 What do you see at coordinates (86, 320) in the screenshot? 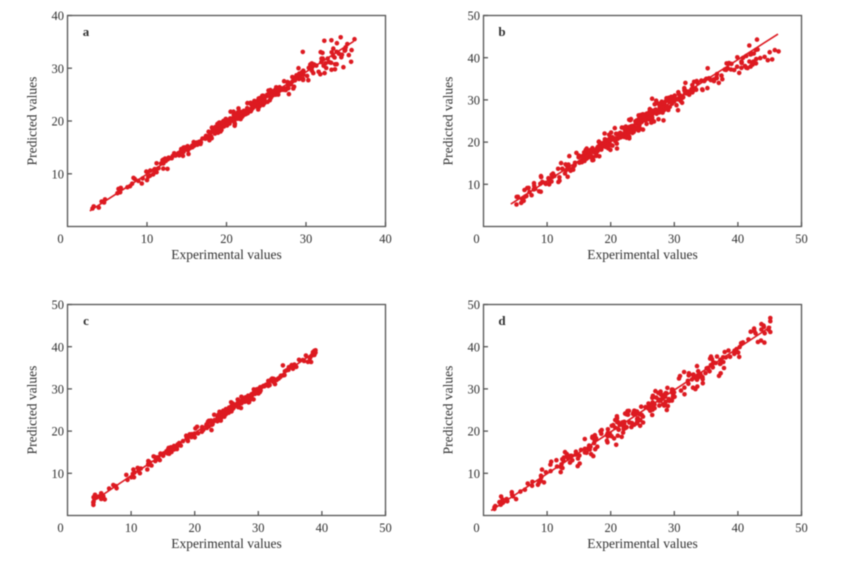
I see `svg-text: c` at bounding box center [86, 320].